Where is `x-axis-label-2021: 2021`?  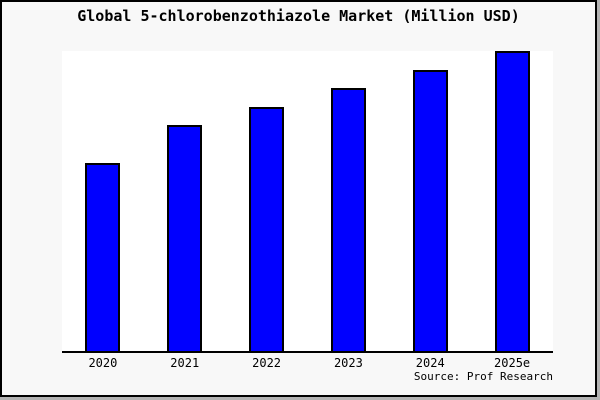
x-axis-label-2021: 2021 is located at coordinates (185, 363).